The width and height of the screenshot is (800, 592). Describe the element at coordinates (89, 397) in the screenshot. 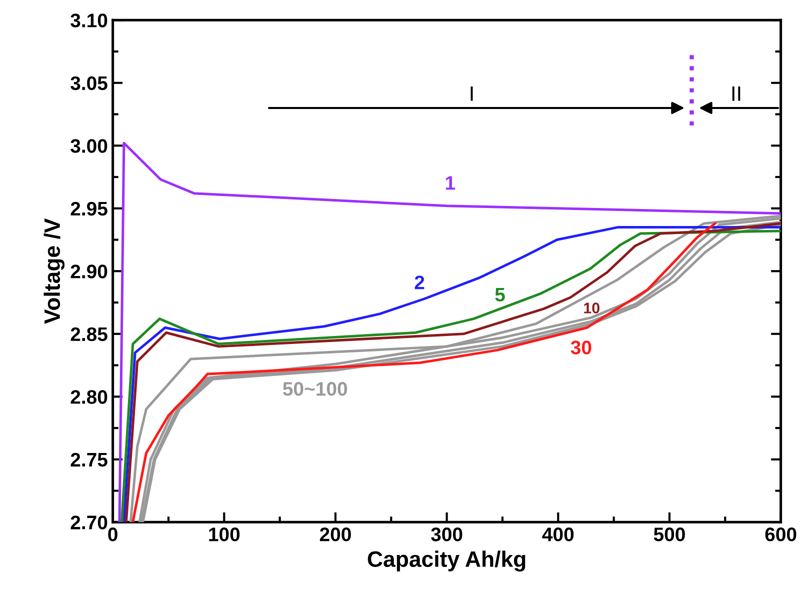

I see `y-tick-label: 2.80` at that location.